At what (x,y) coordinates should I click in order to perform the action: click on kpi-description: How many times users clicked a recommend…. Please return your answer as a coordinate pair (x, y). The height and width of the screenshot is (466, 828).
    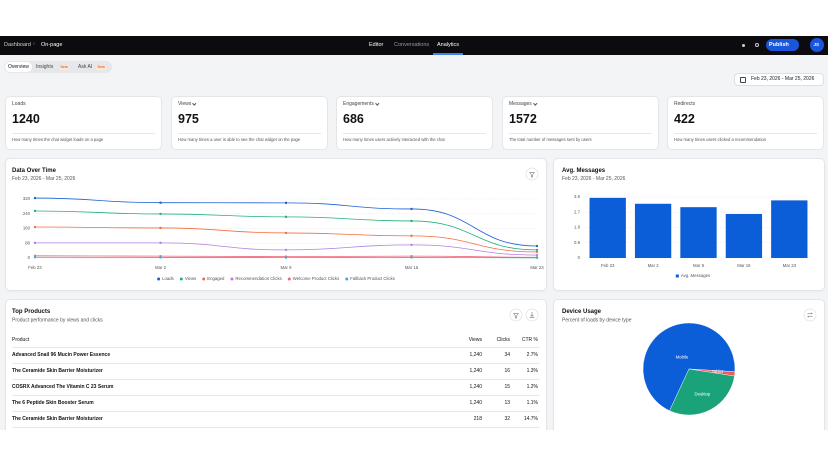
    Looking at the image, I should click on (720, 139).